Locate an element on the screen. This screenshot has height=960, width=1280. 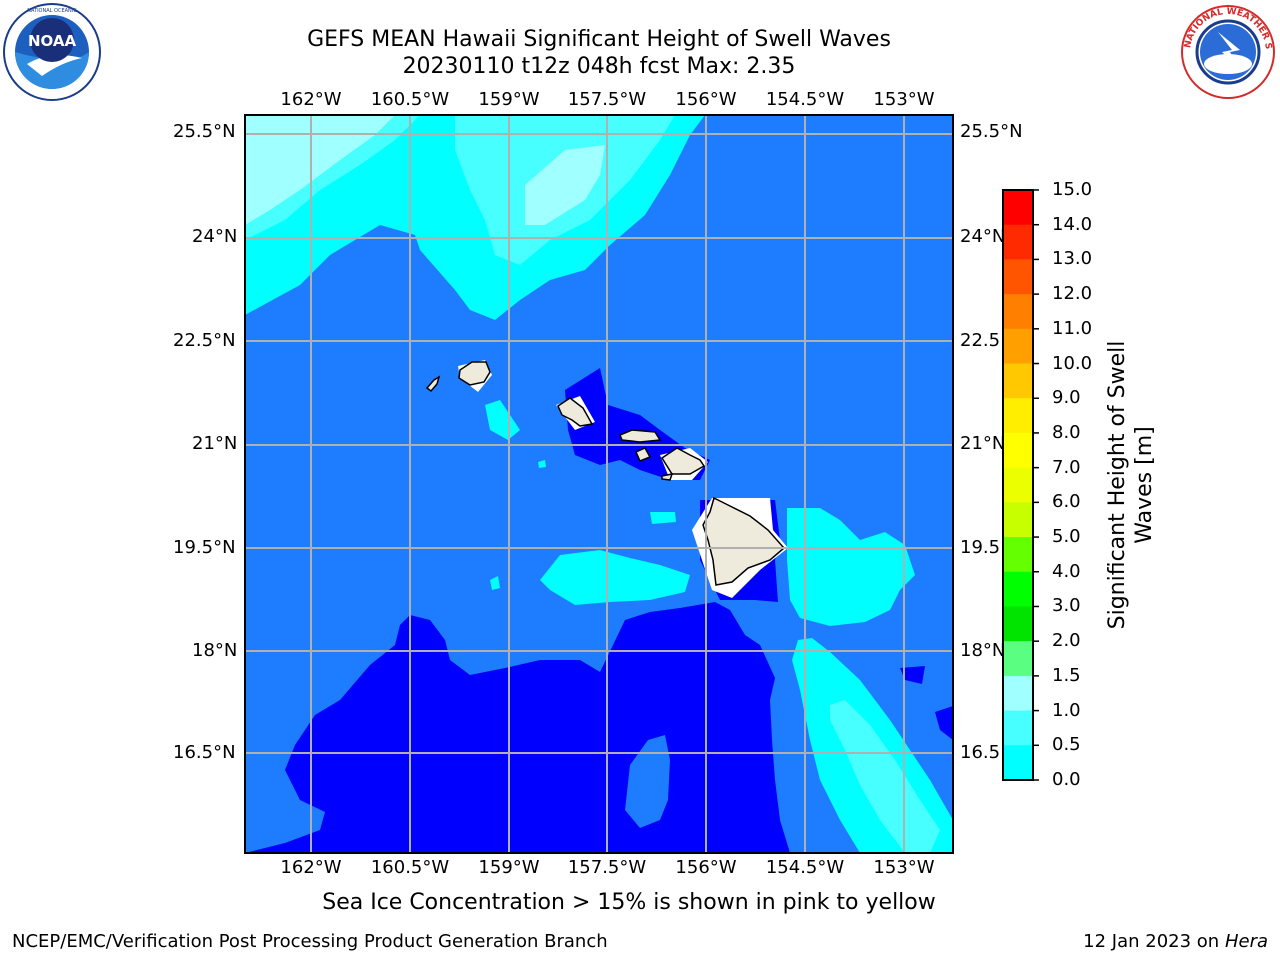
colorbar-frame is located at coordinates (1018, 485).